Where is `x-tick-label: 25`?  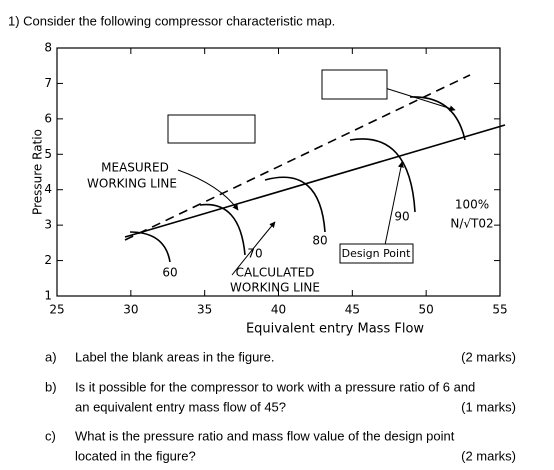 x-tick-label: 25 is located at coordinates (56, 310).